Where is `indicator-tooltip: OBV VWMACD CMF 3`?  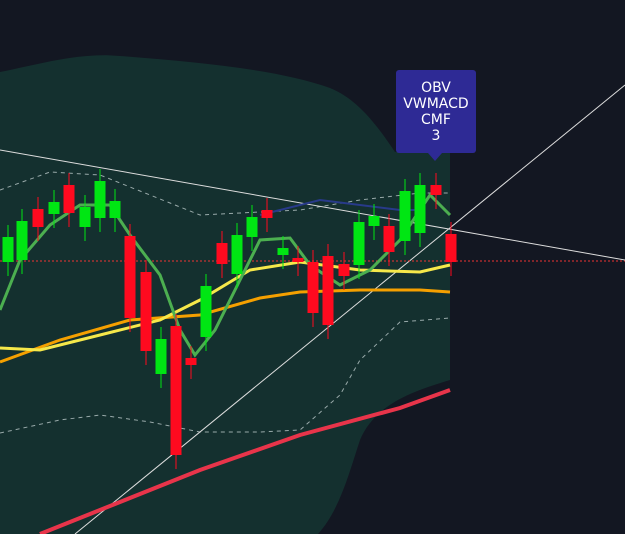
indicator-tooltip: OBV VWMACD CMF 3 is located at coordinates (436, 111).